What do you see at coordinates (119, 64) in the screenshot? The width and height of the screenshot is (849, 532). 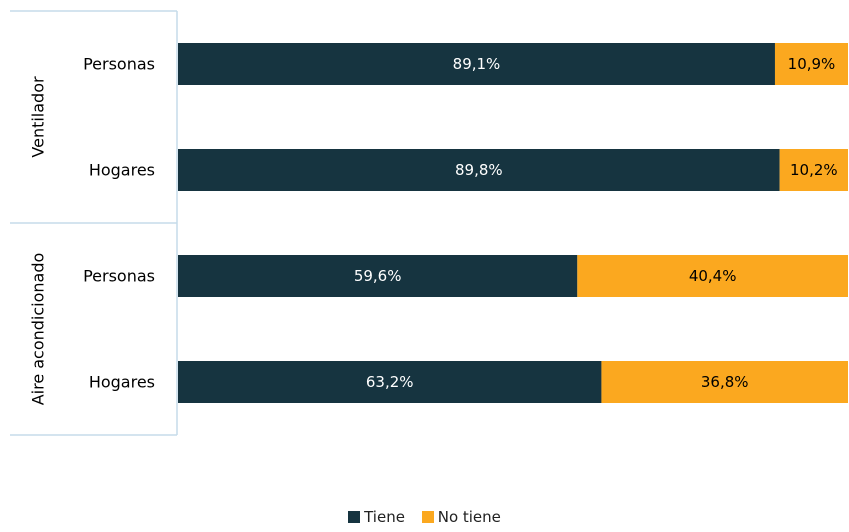 I see `category-label-0: Personas` at bounding box center [119, 64].